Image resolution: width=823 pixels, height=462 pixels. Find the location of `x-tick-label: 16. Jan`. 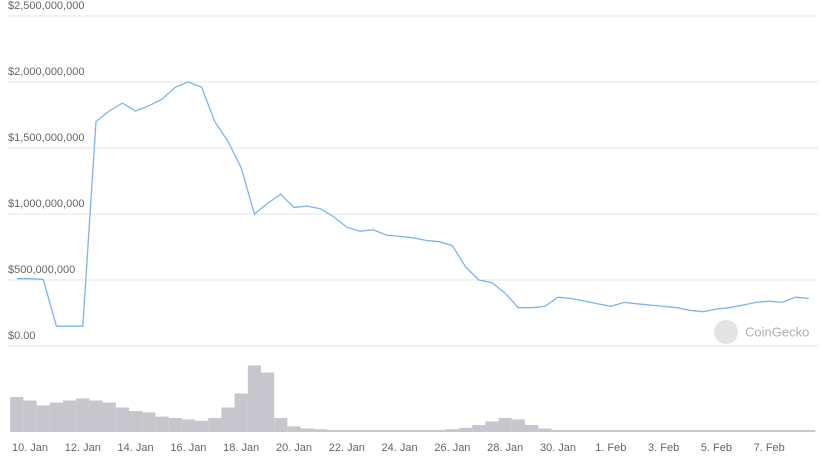

x-tick-label: 16. Jan is located at coordinates (188, 448).